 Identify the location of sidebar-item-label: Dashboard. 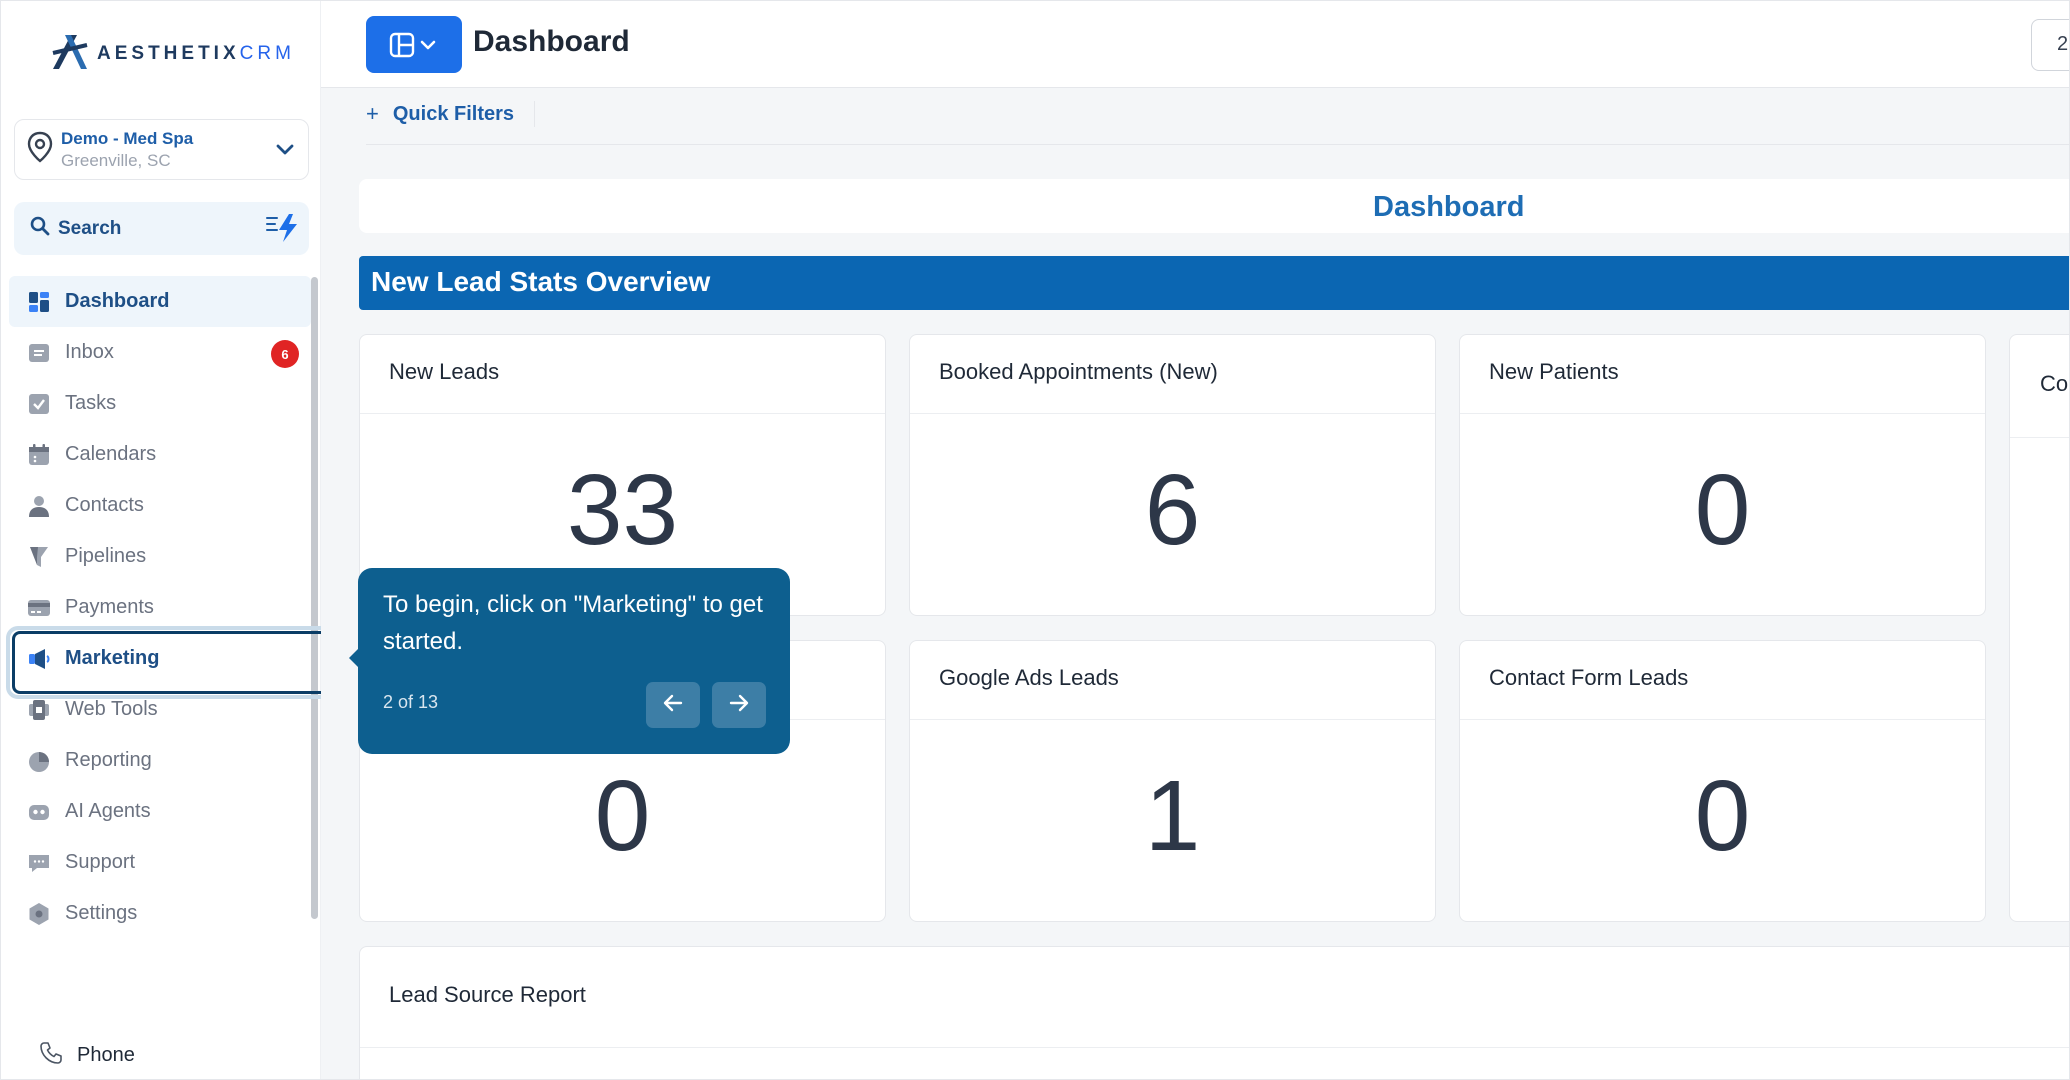
(117, 301).